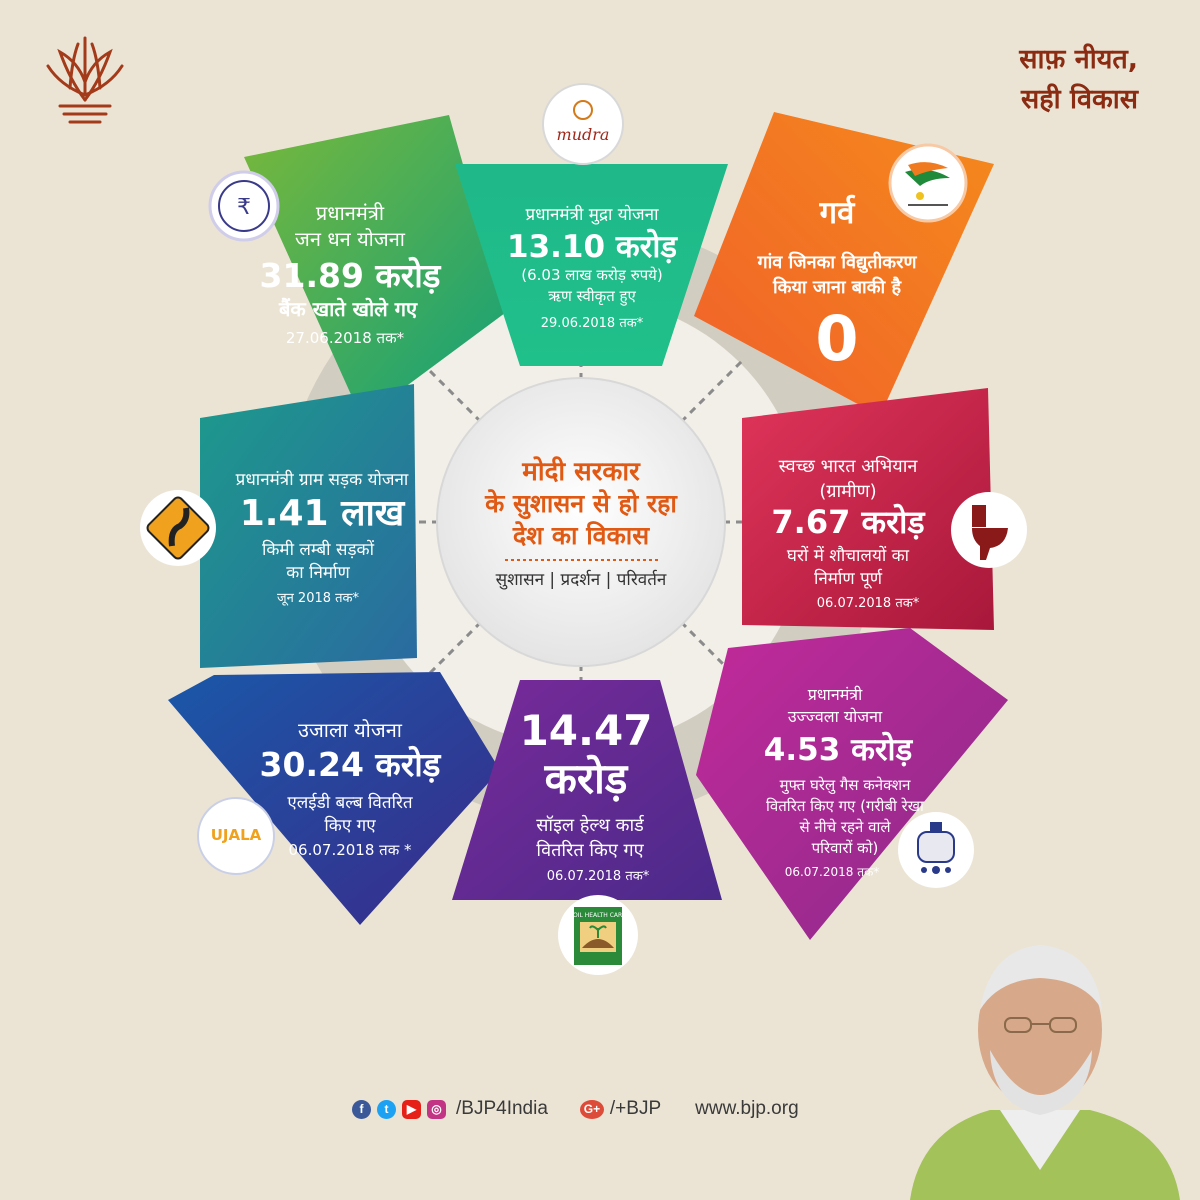  Describe the element at coordinates (345, 338) in the screenshot. I see `jandhan-date: 27.06.2018 तक*` at that location.